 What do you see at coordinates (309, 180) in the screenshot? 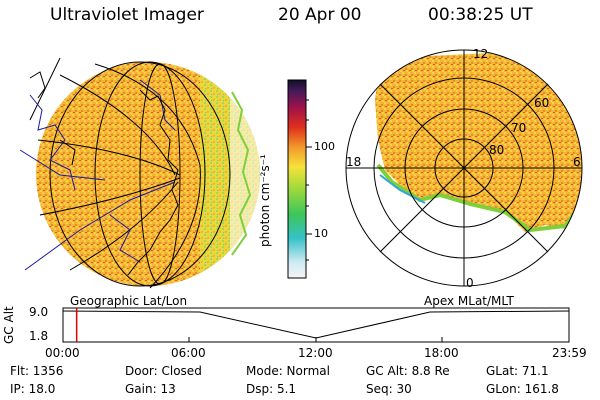
I see `colorbar-ticks` at bounding box center [309, 180].